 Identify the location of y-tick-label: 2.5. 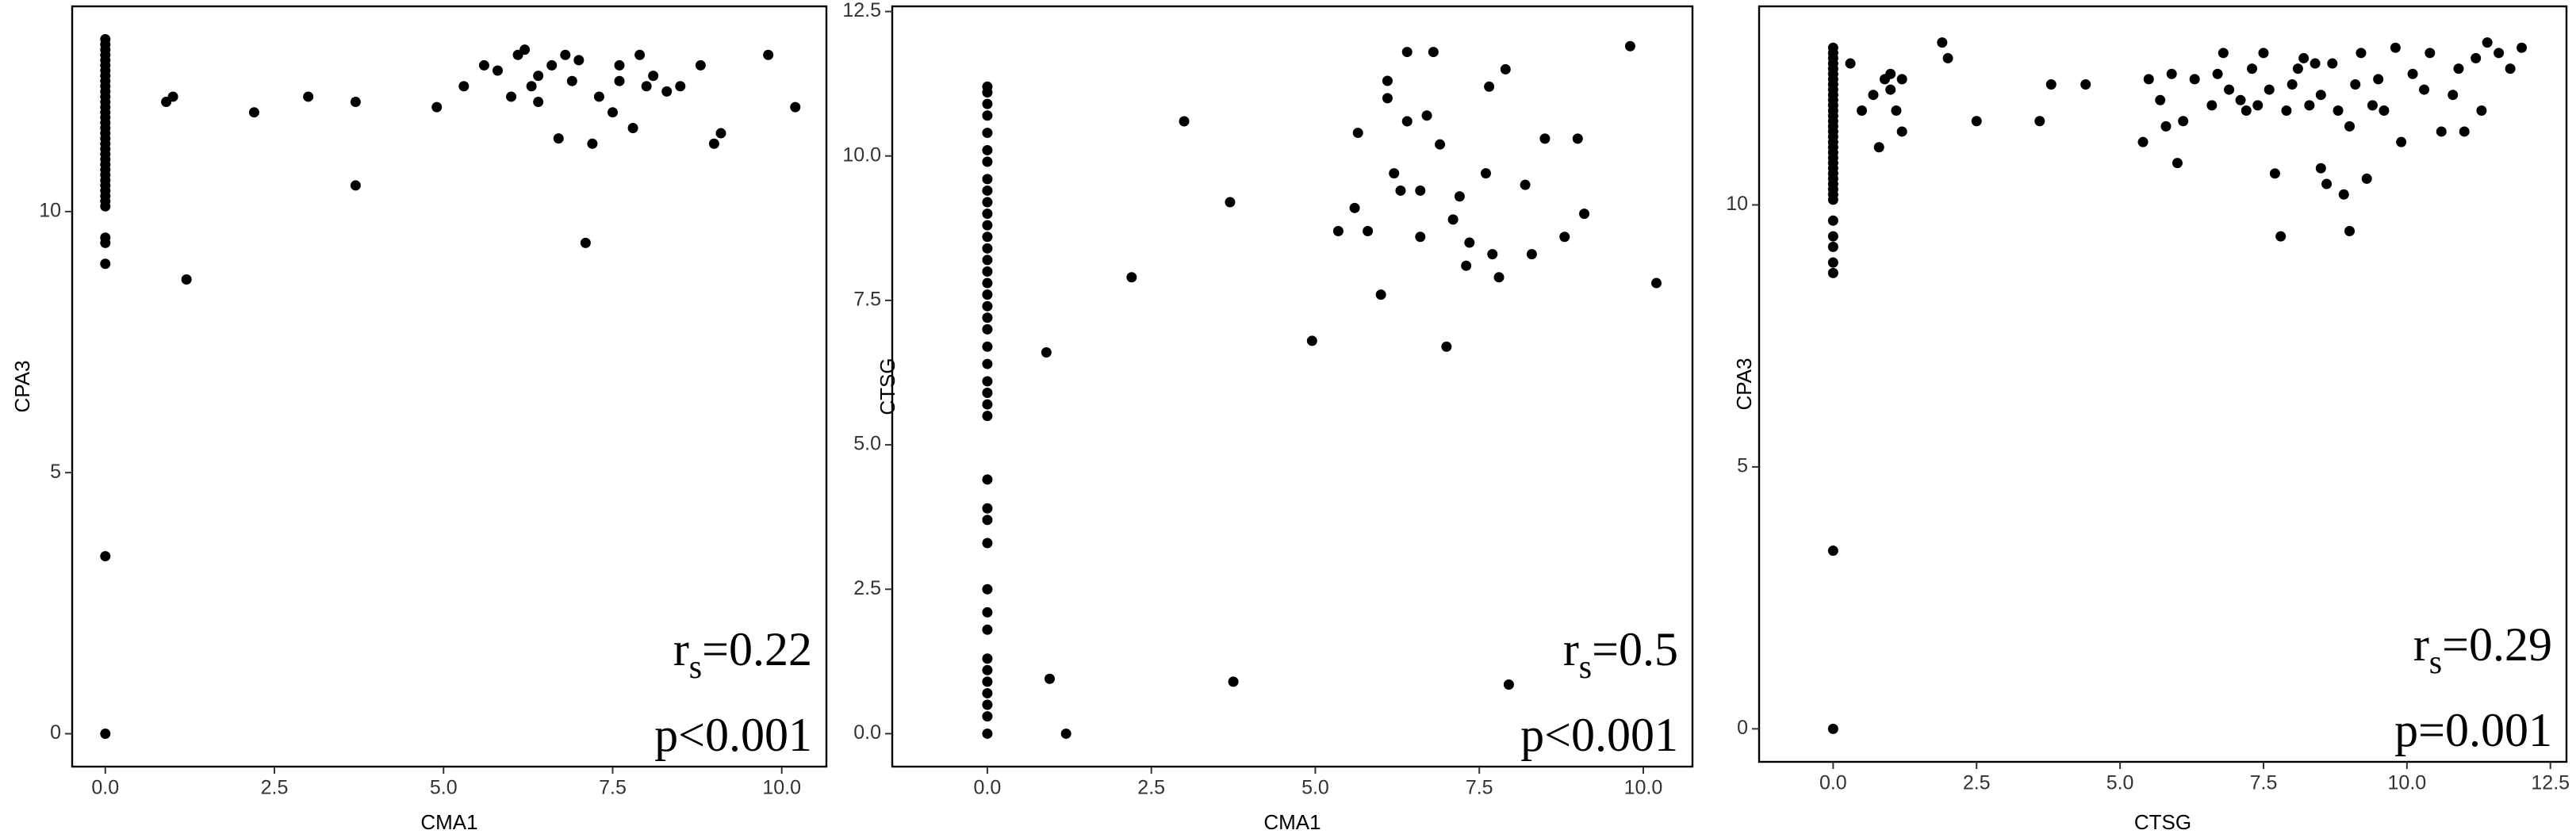
(867, 588).